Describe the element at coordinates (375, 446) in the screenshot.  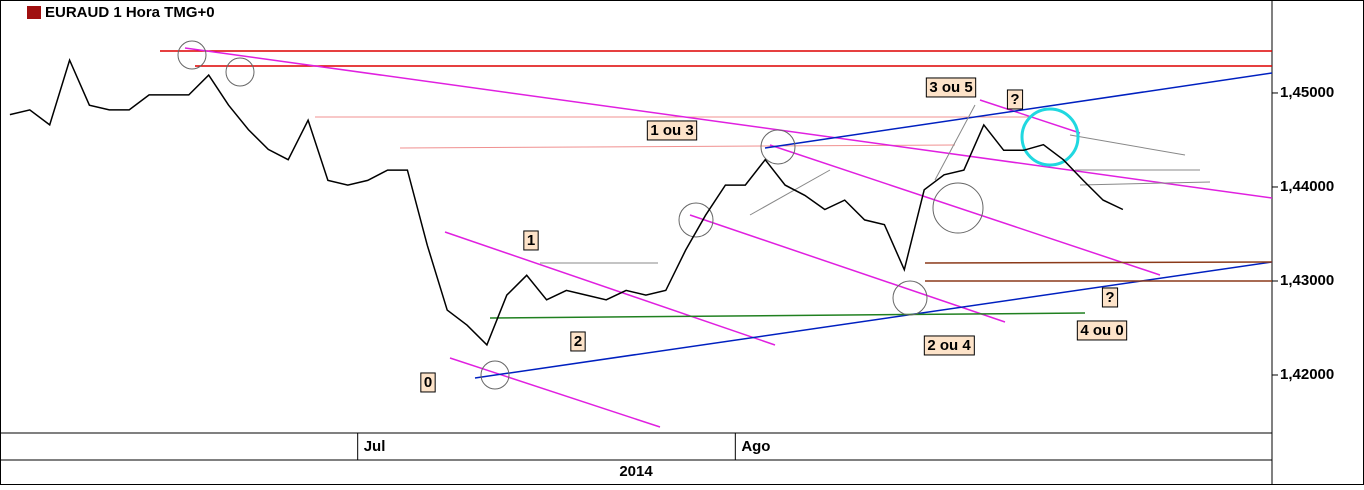
I see `x-tick-label: Jul` at that location.